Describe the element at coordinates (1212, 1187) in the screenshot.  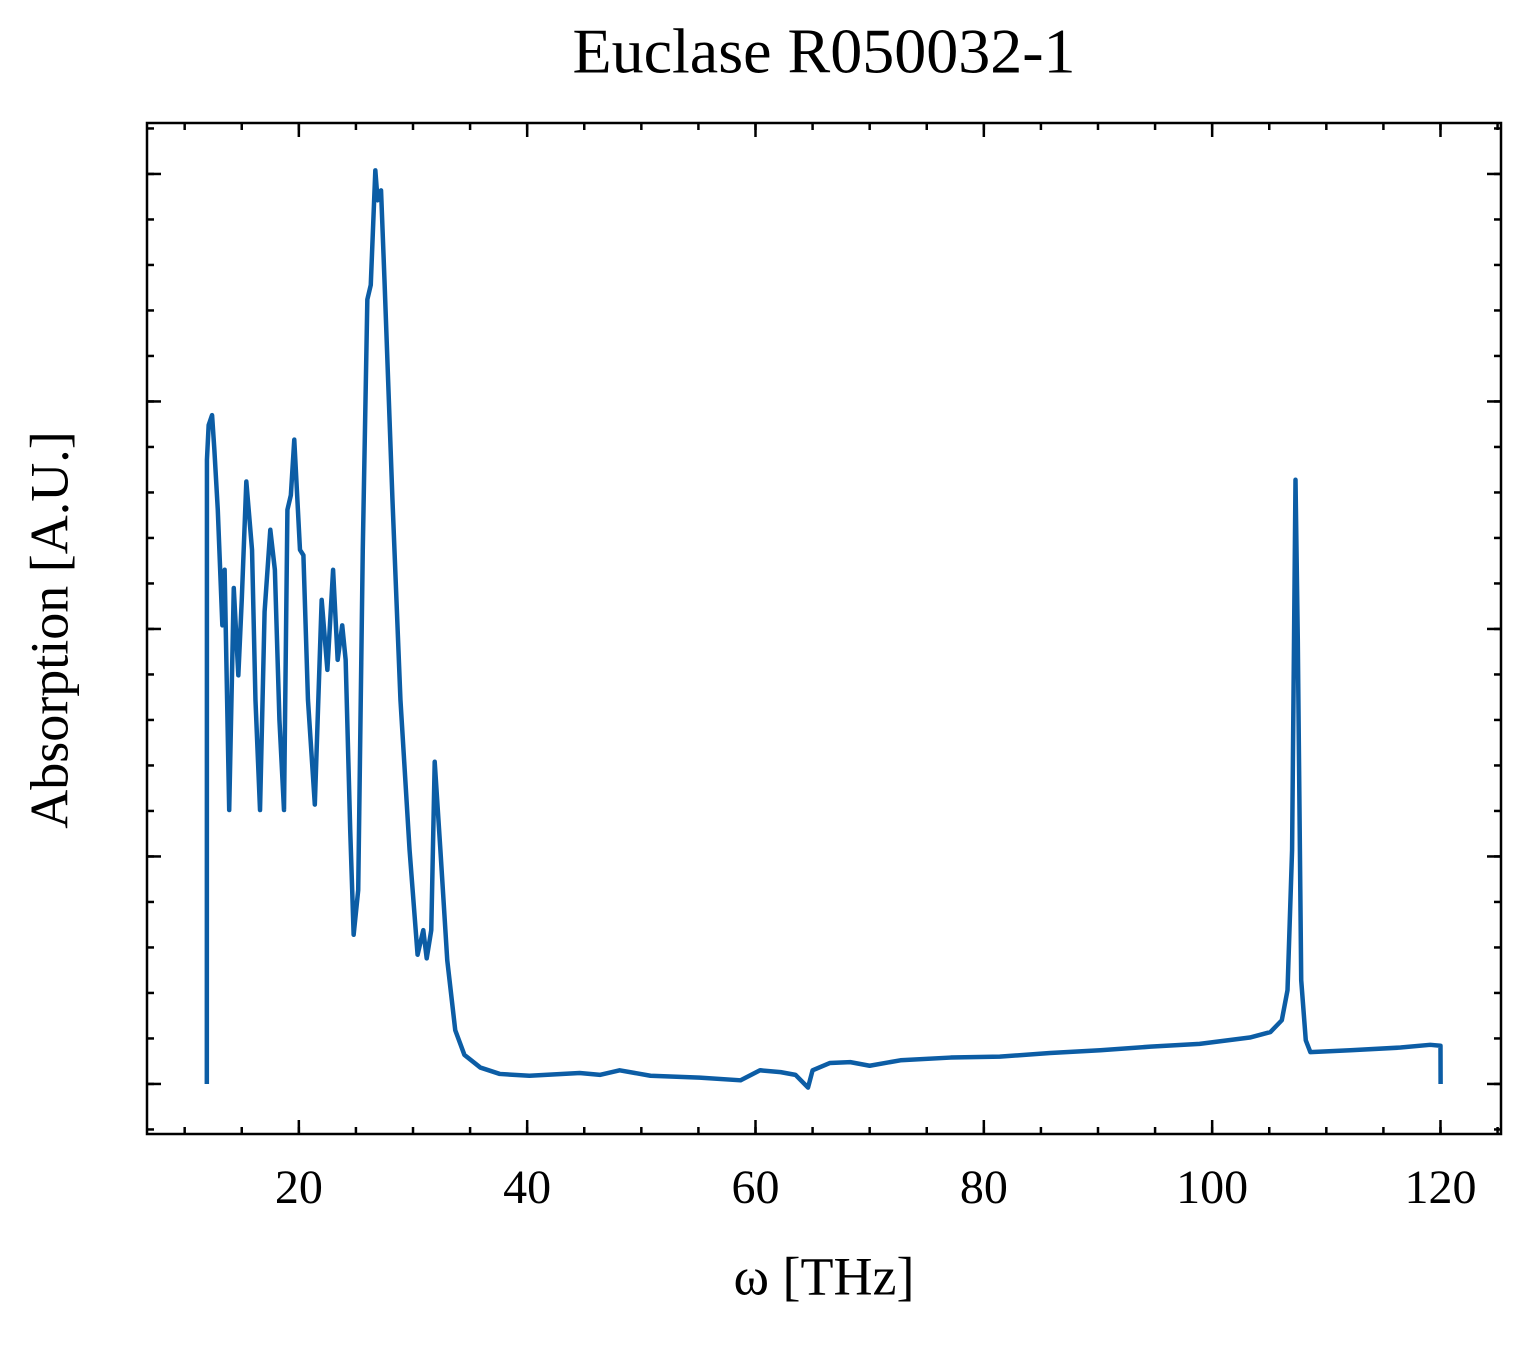
I see `x-tick-label: 100` at that location.